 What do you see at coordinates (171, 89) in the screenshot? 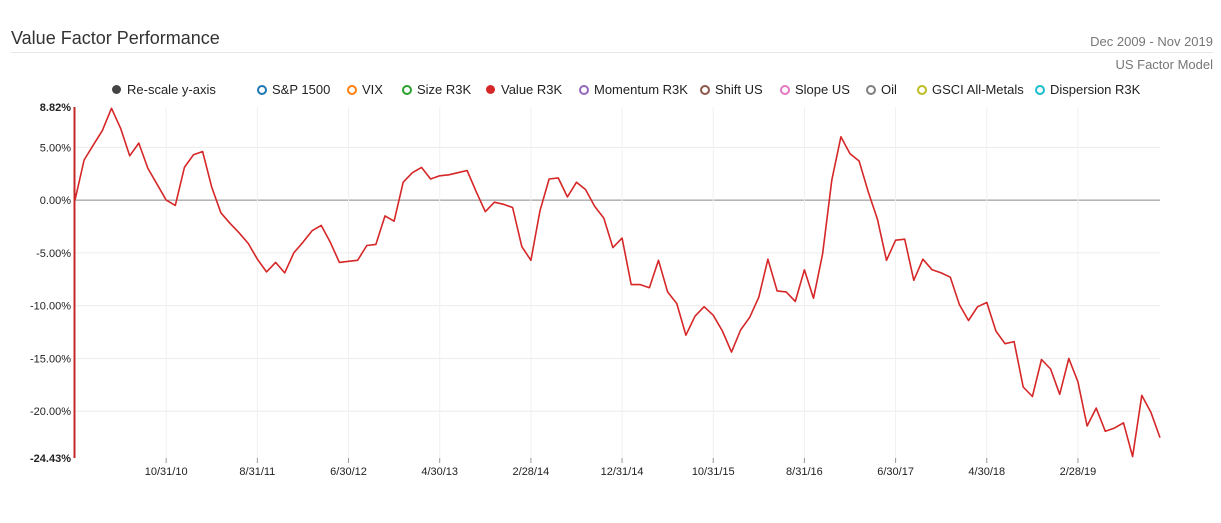
I see `rescale-label: Re-scale y-axis` at bounding box center [171, 89].